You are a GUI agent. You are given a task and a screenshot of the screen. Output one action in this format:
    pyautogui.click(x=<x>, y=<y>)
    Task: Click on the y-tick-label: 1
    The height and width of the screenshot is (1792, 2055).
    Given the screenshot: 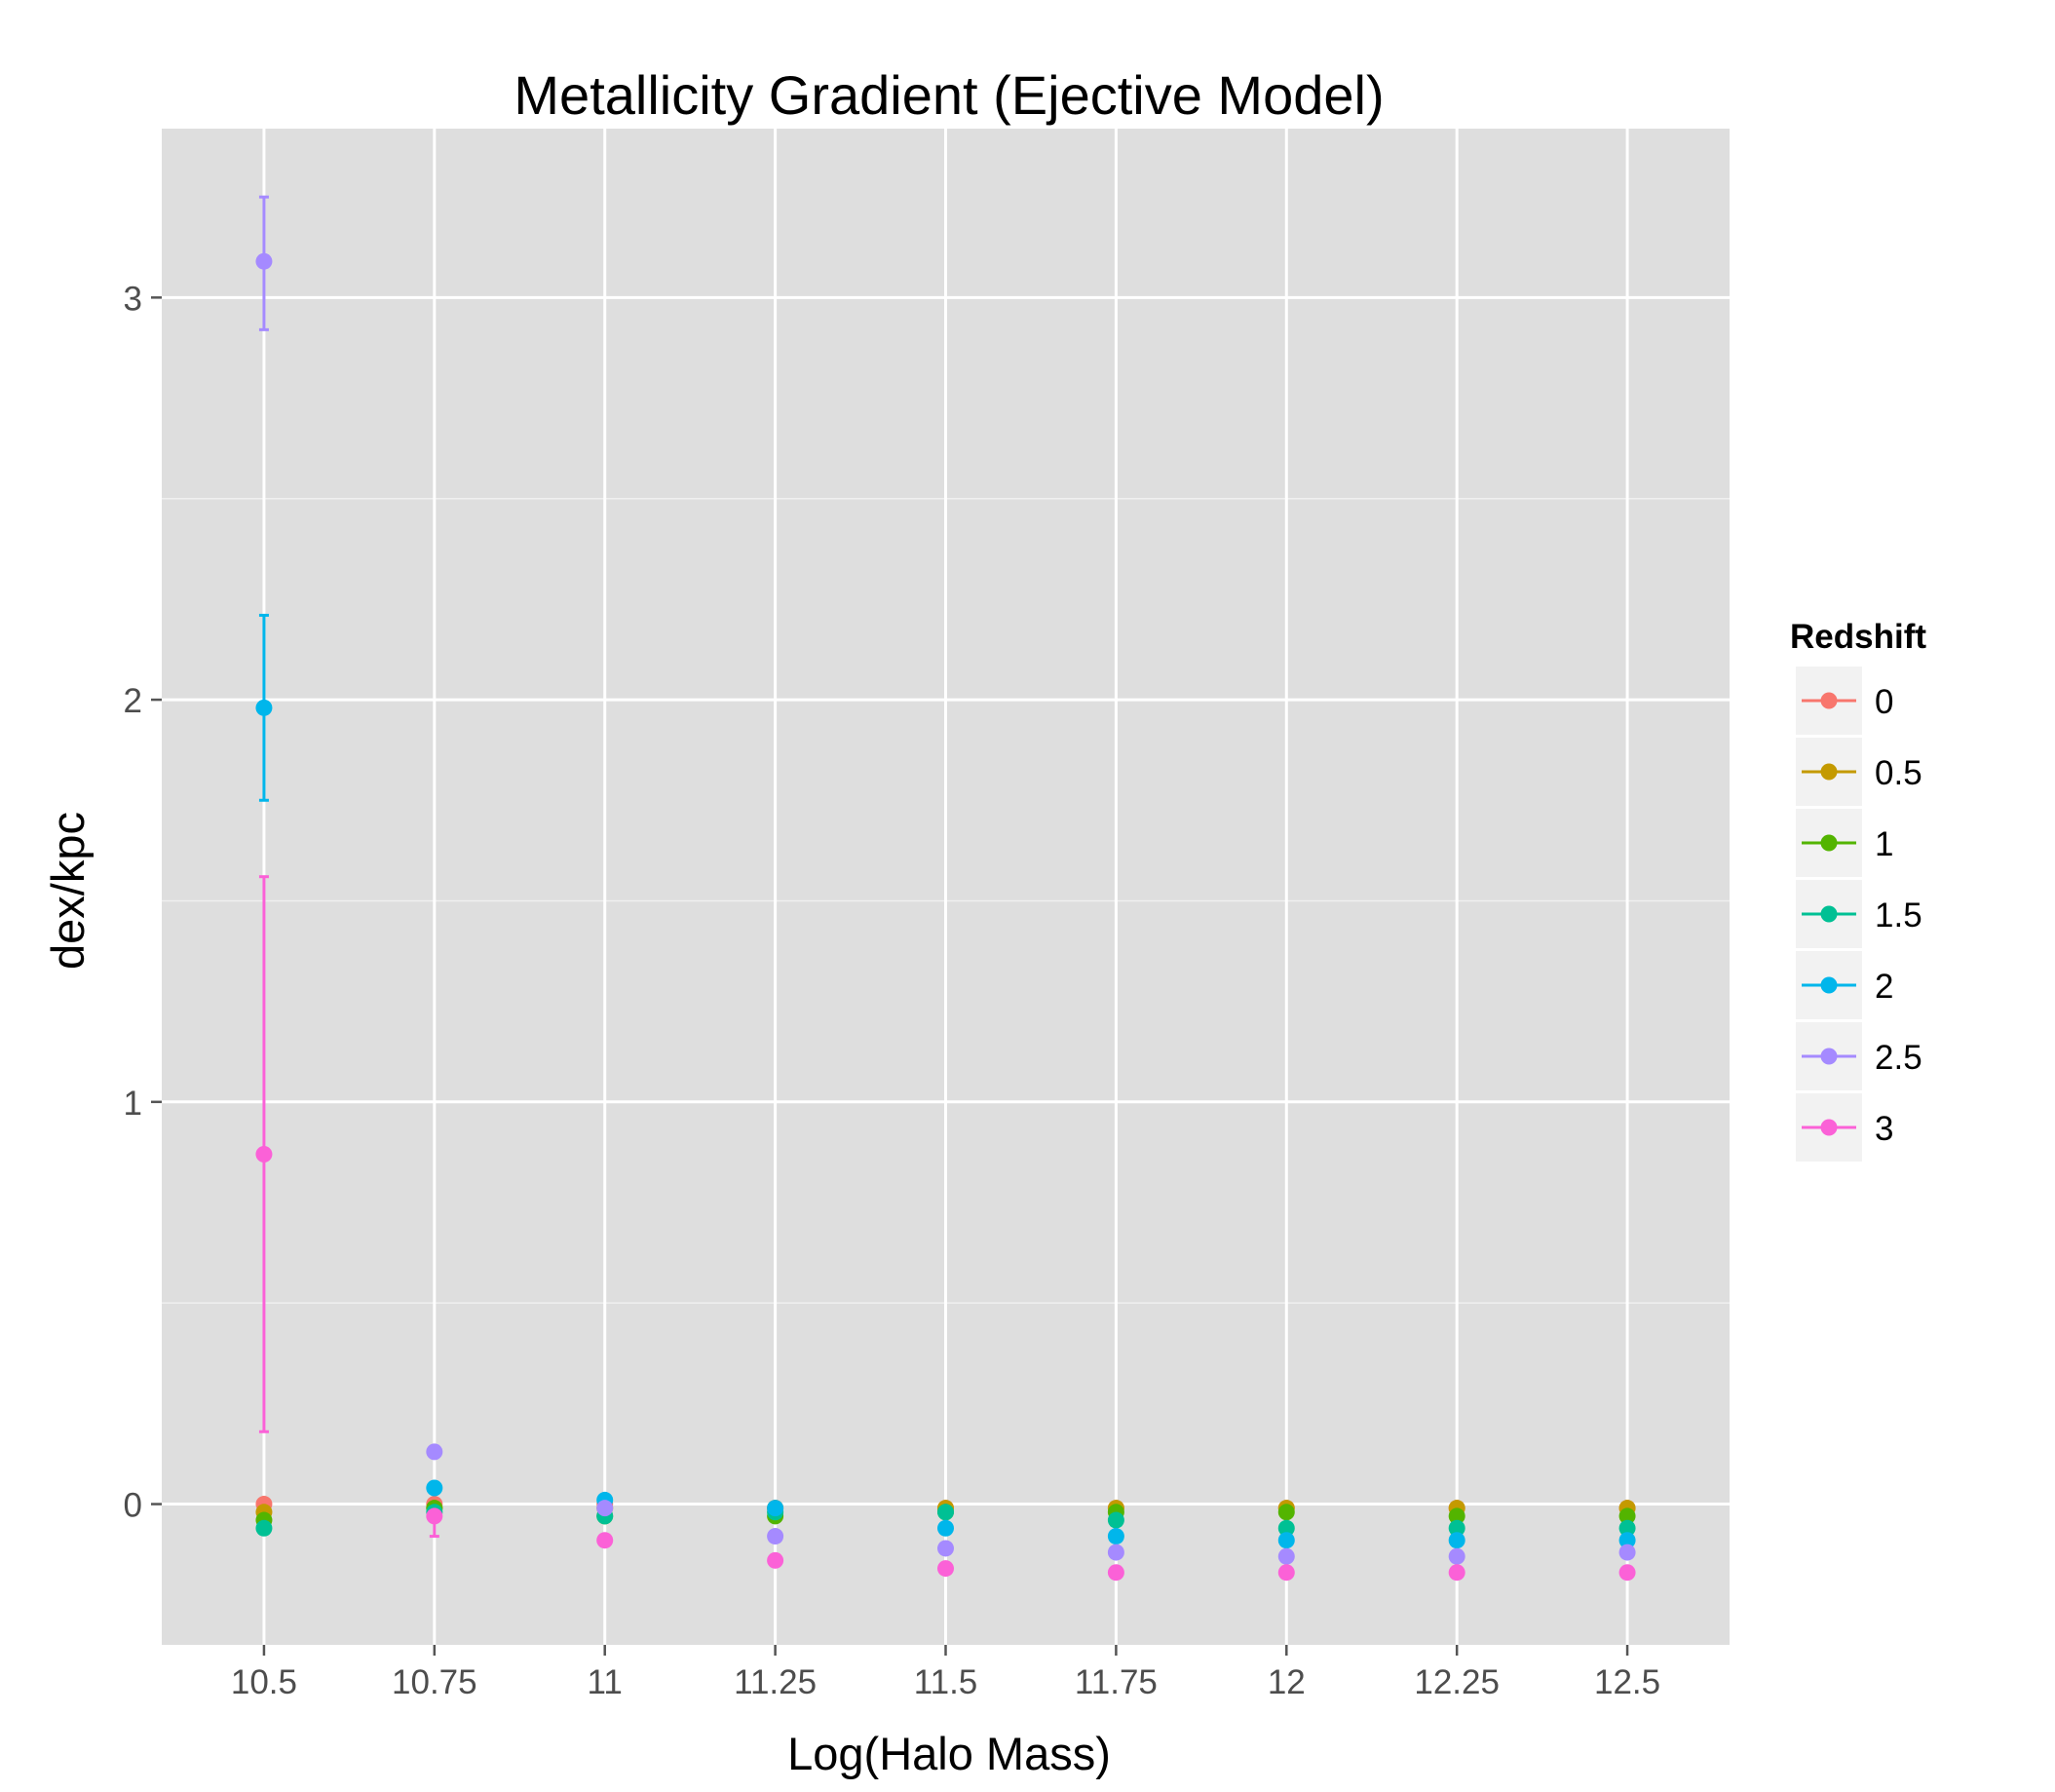 What is the action you would take?
    pyautogui.click(x=133, y=1104)
    